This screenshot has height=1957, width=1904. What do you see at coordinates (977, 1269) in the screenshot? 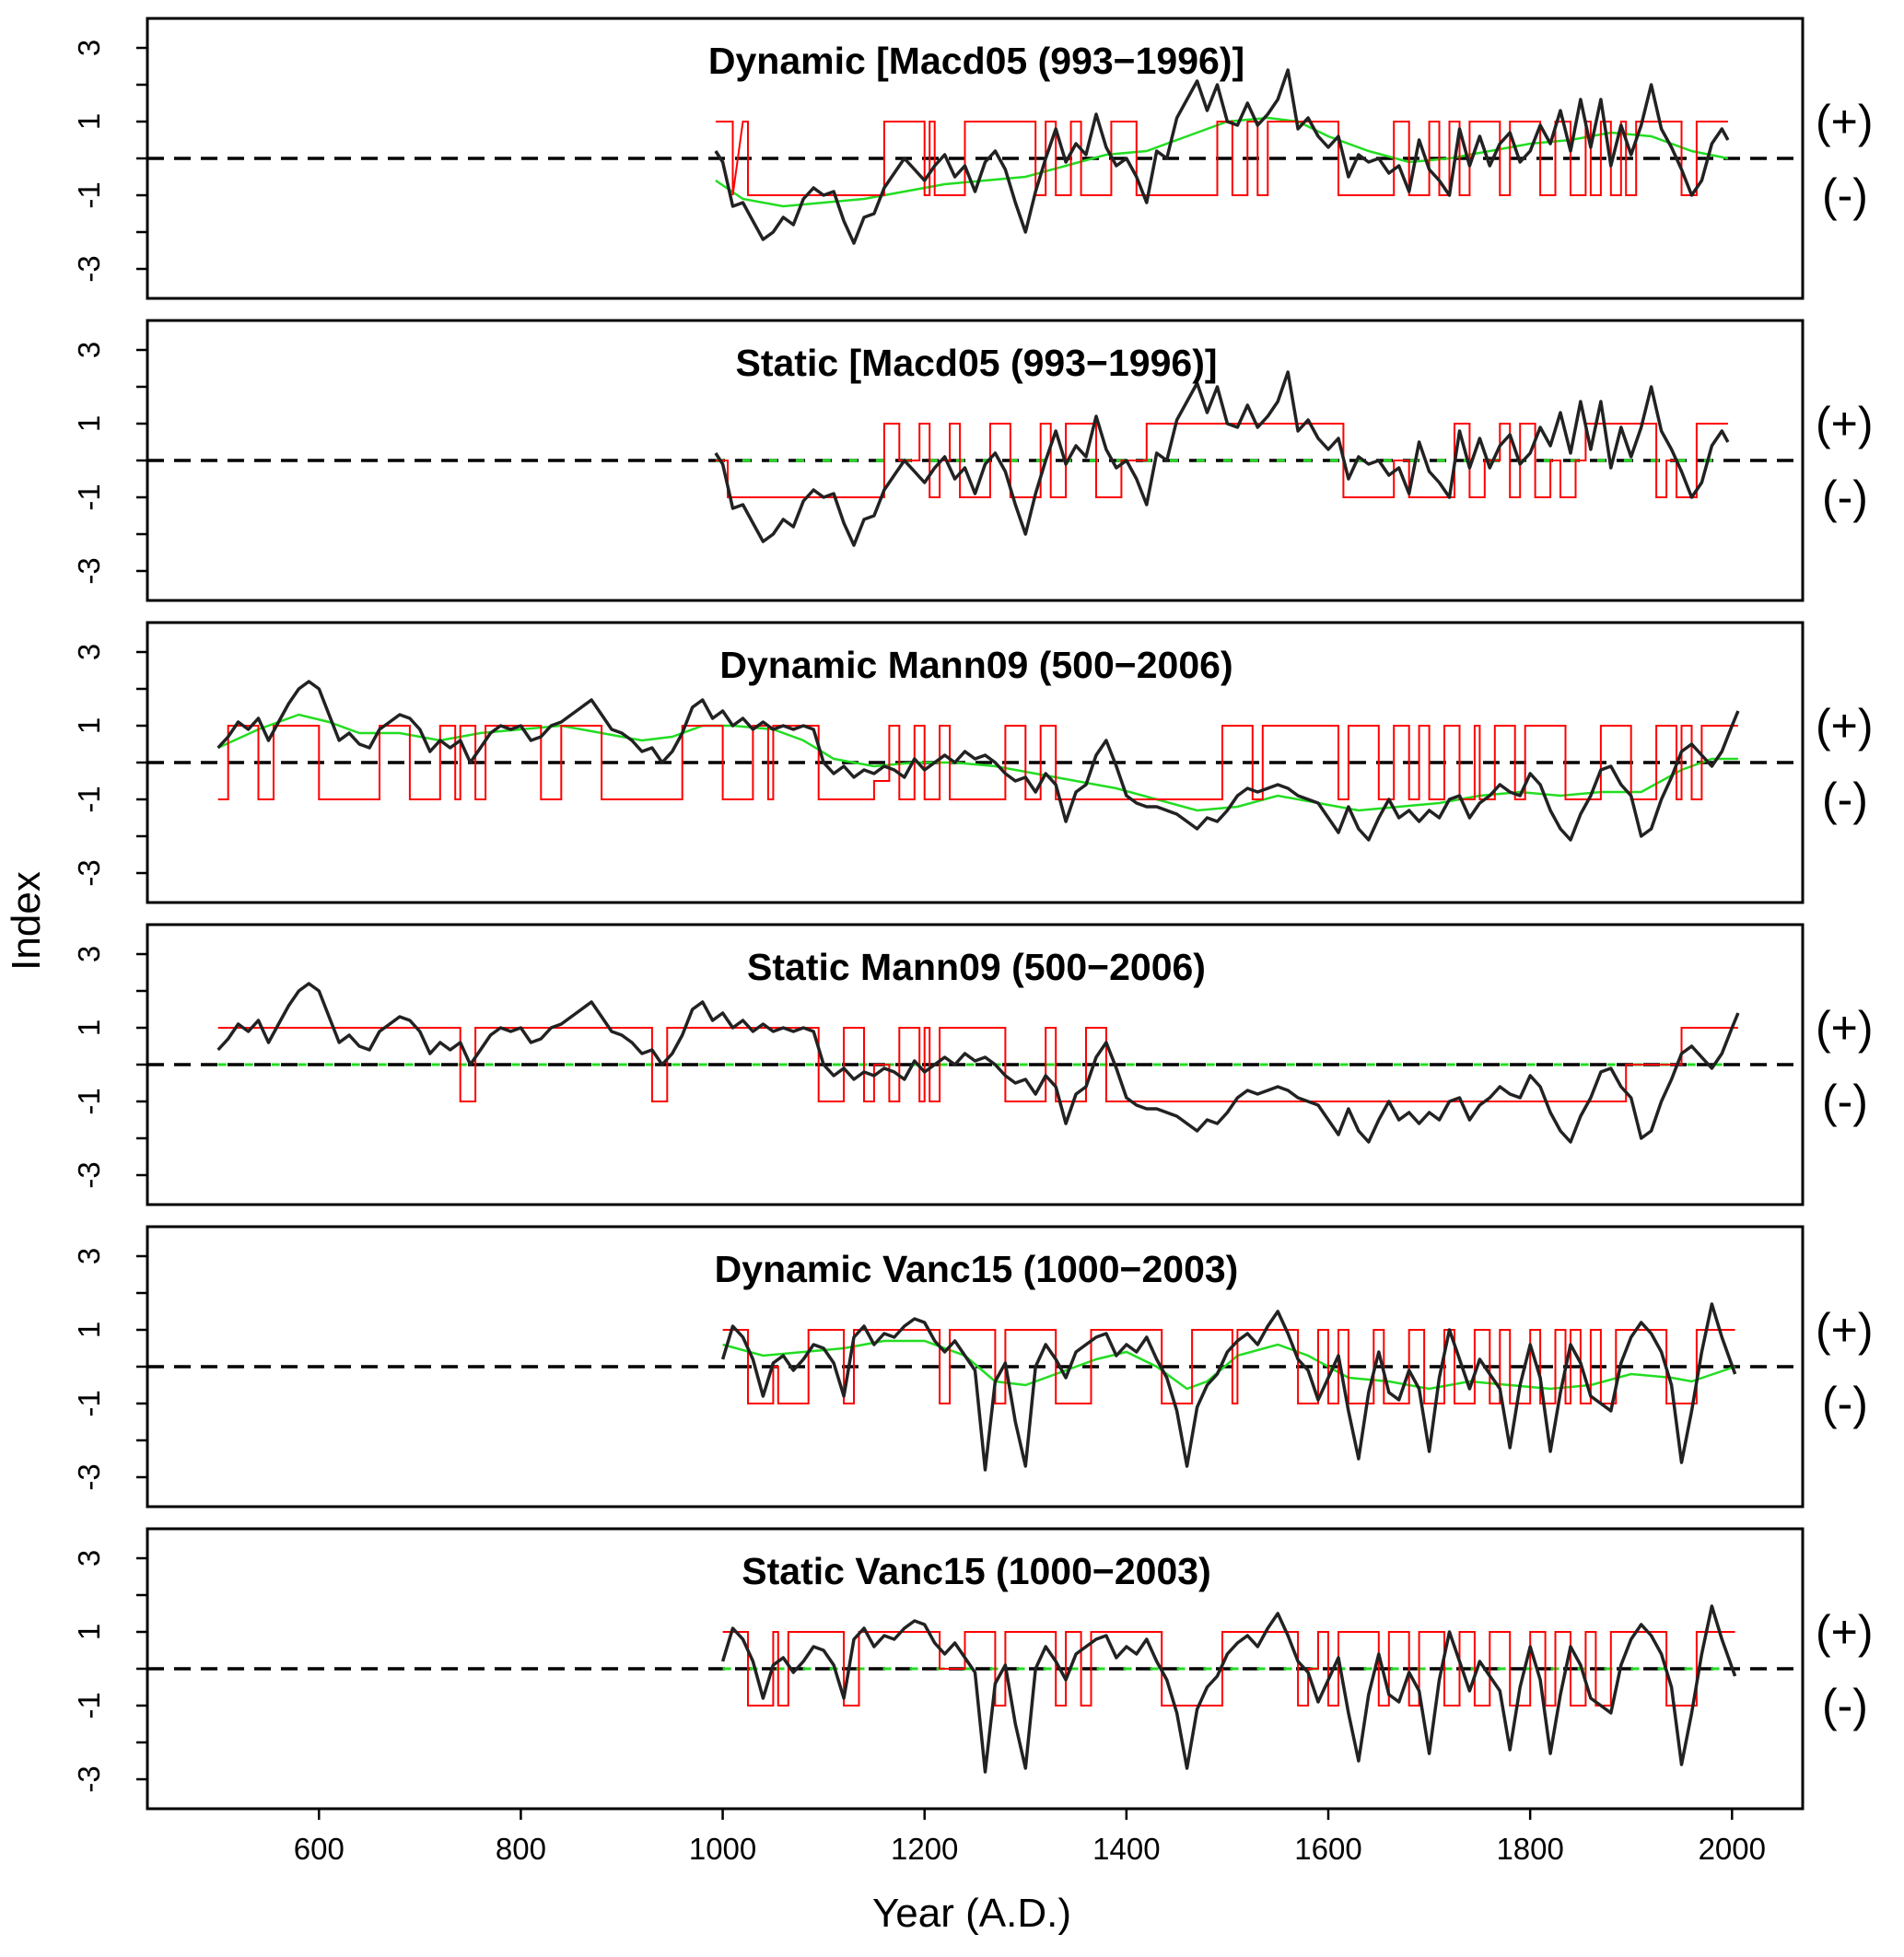
I see `panel-title: Dynamic Vanc15 (1000−2003)` at bounding box center [977, 1269].